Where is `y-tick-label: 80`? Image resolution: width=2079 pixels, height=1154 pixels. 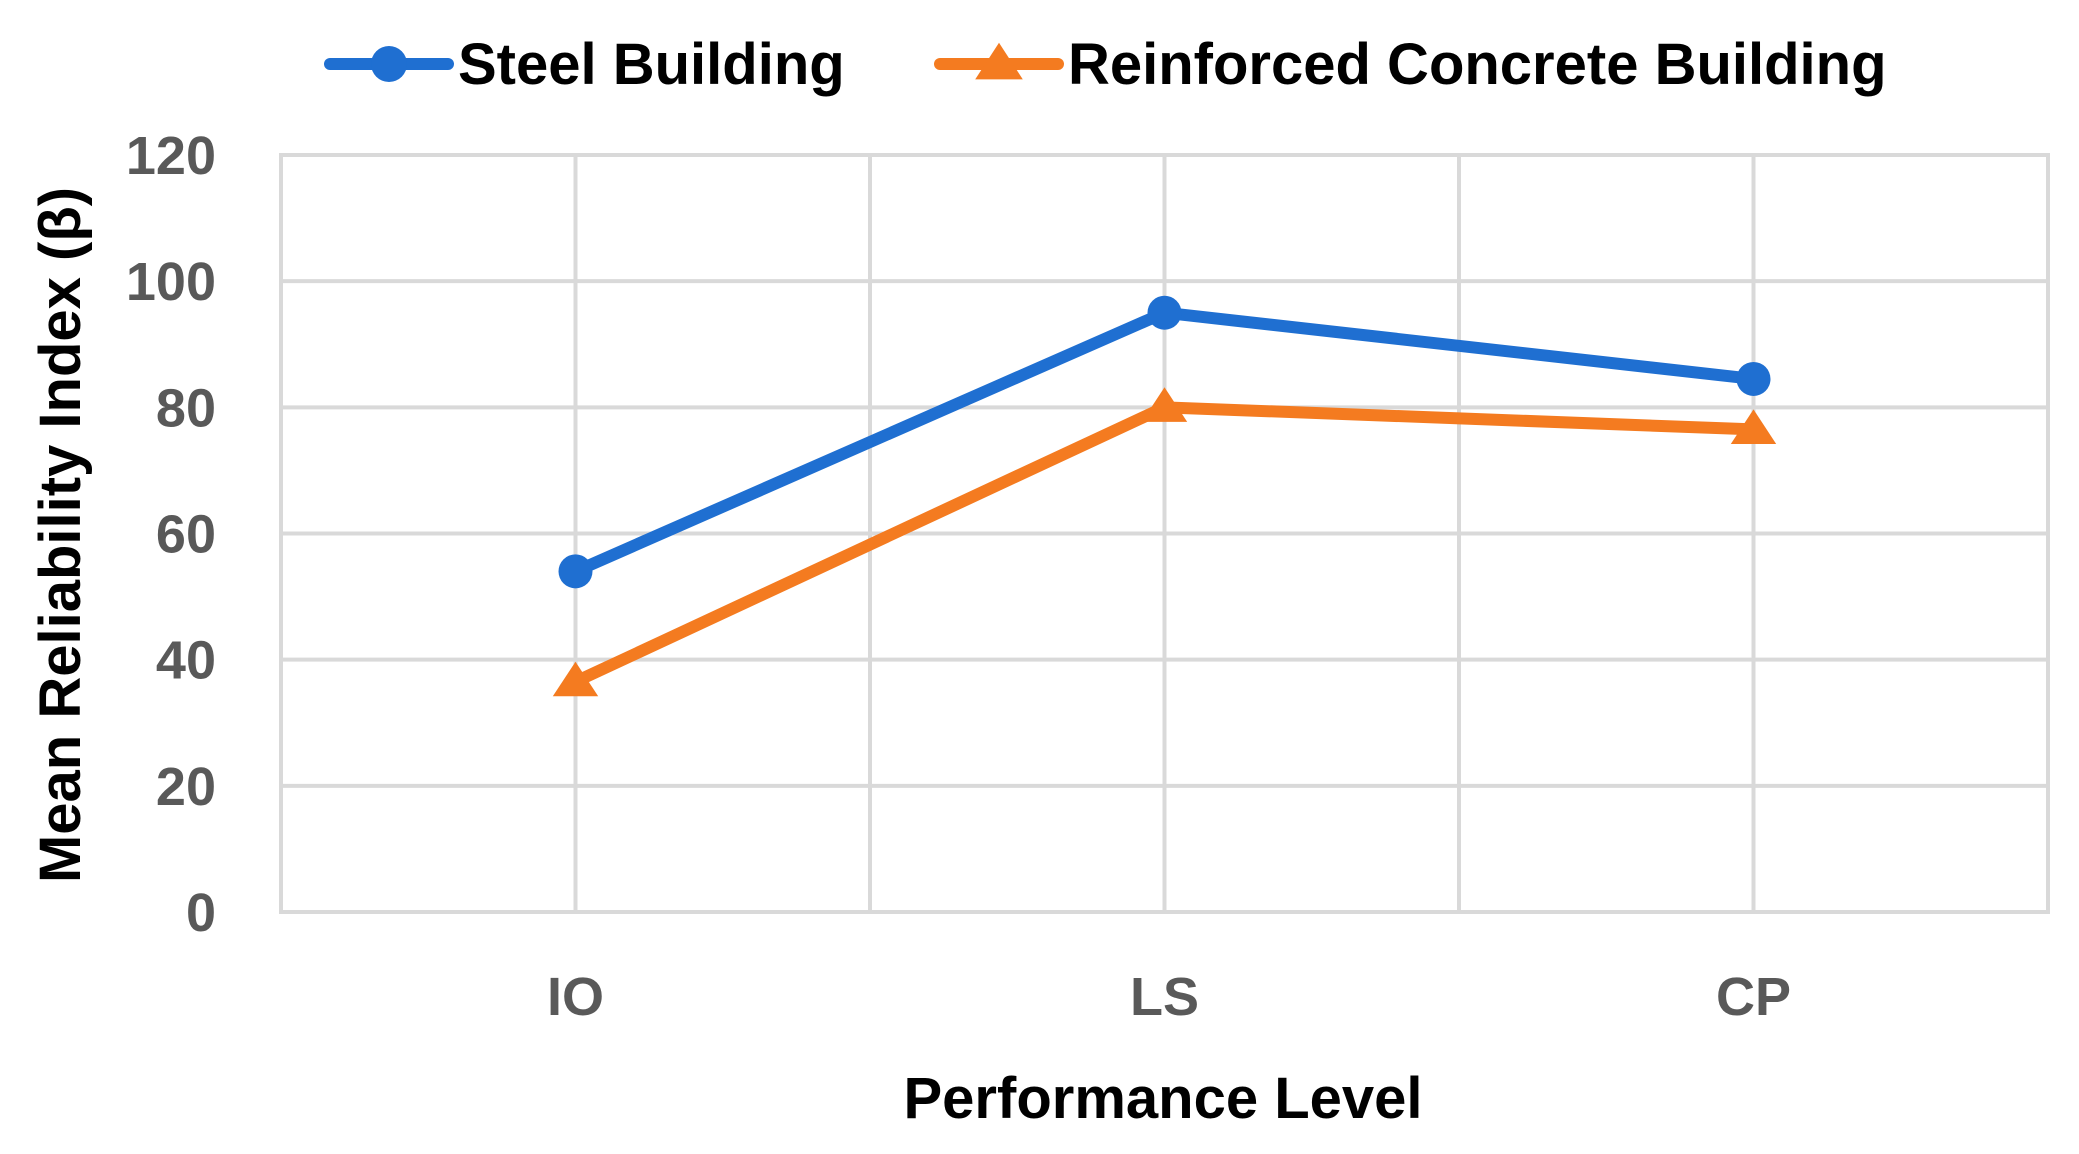
y-tick-label: 80 is located at coordinates (186, 408).